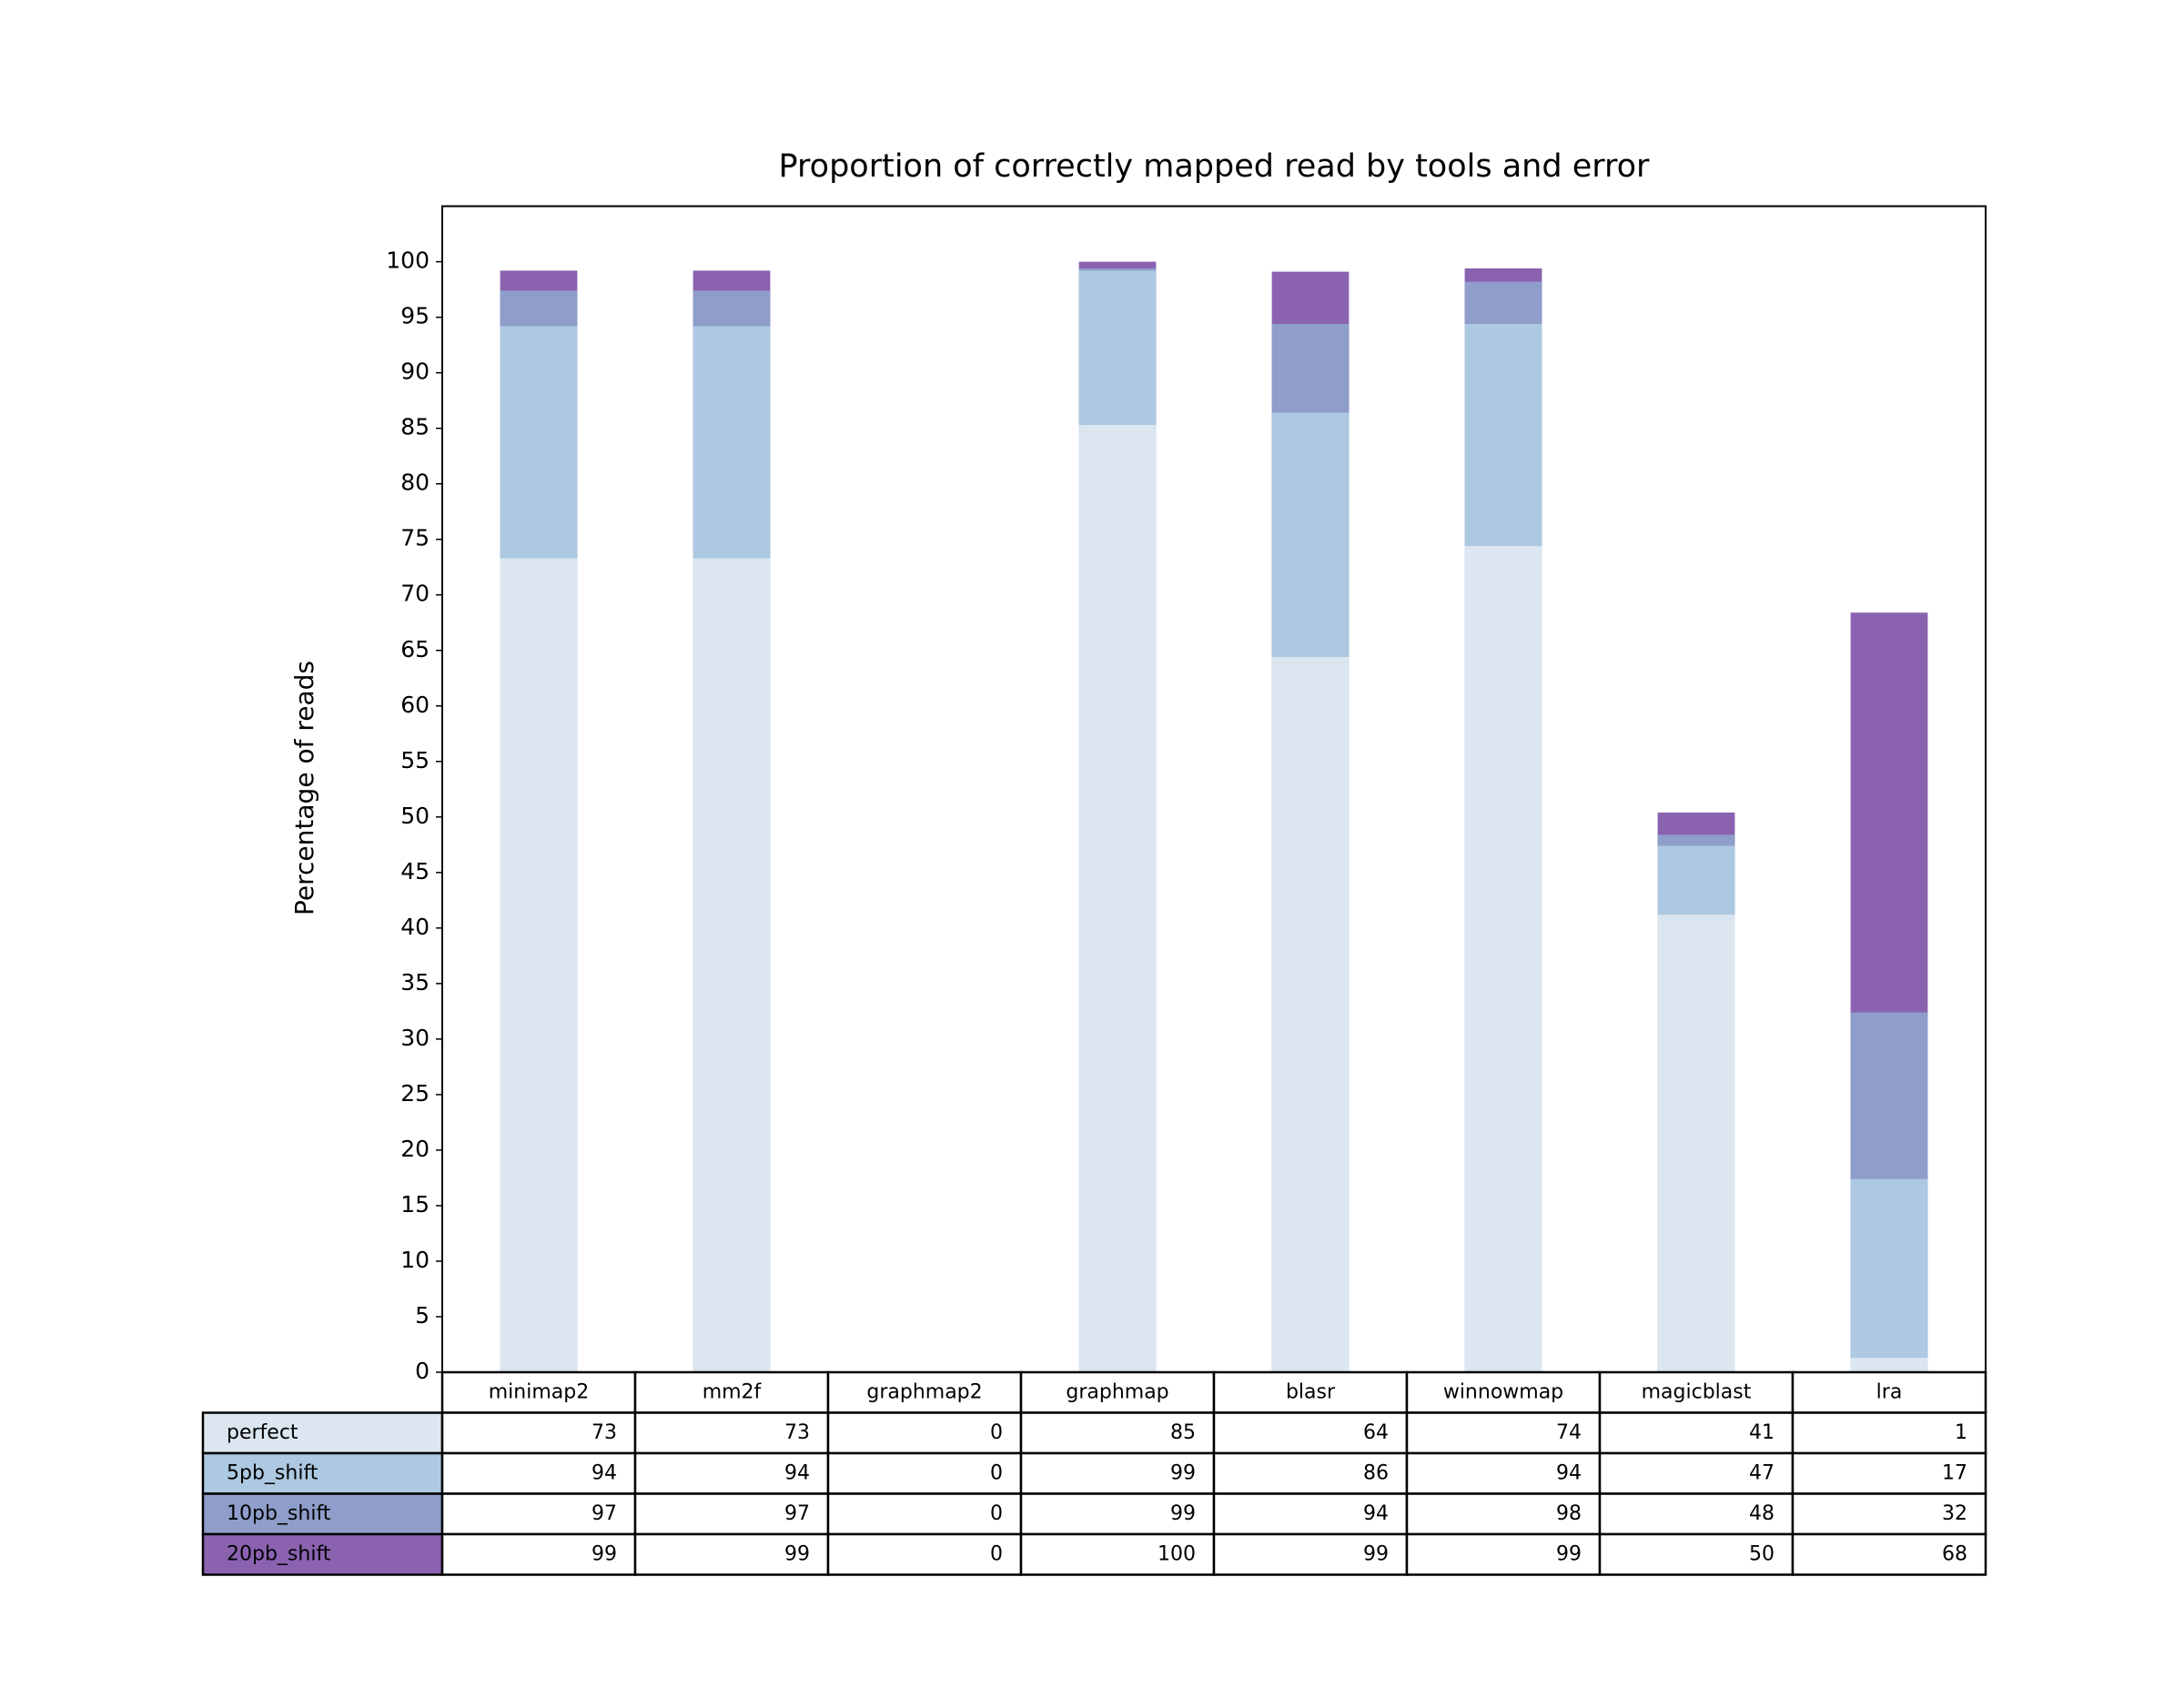  Describe the element at coordinates (415, 594) in the screenshot. I see `y-tick-label: 70` at that location.